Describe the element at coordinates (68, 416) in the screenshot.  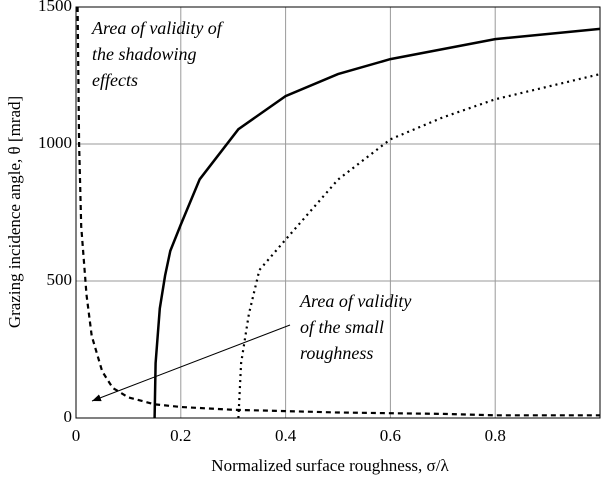
I see `y-tick-label: 0` at that location.